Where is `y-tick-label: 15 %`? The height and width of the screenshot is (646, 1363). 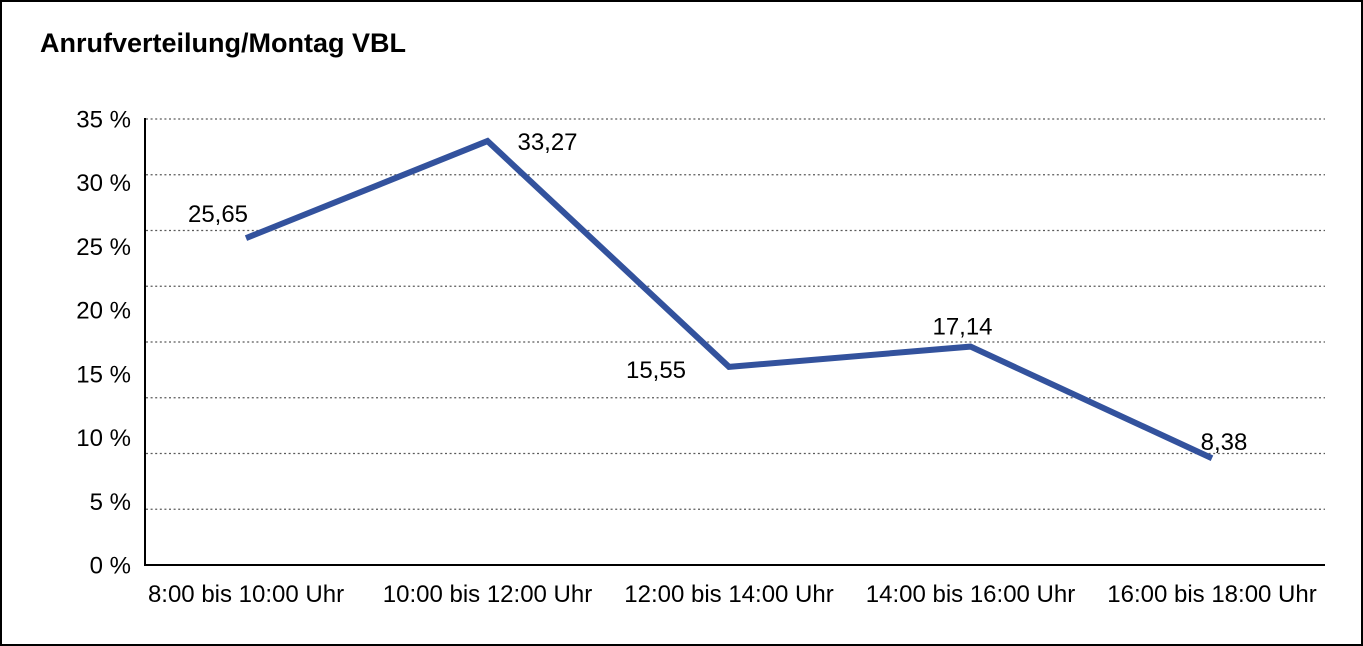
y-tick-label: 15 % is located at coordinates (103, 374).